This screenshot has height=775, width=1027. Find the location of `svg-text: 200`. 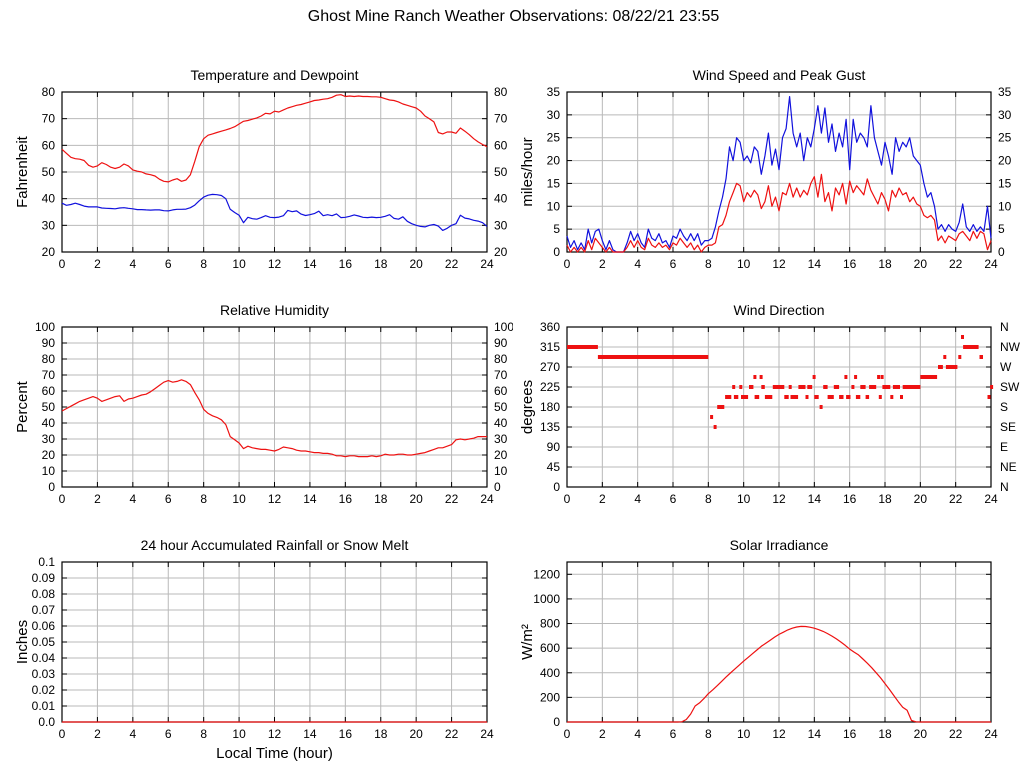

svg-text: 200 is located at coordinates (550, 697).